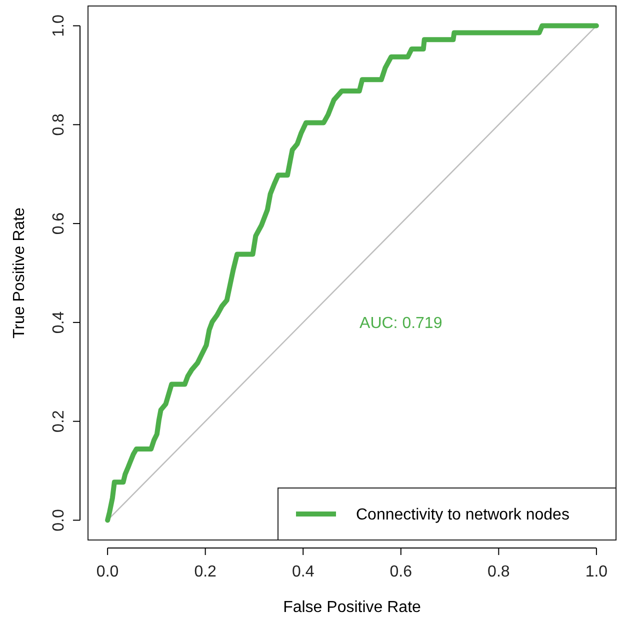  What do you see at coordinates (107, 571) in the screenshot?
I see `x-tick-label: 0.0` at bounding box center [107, 571].